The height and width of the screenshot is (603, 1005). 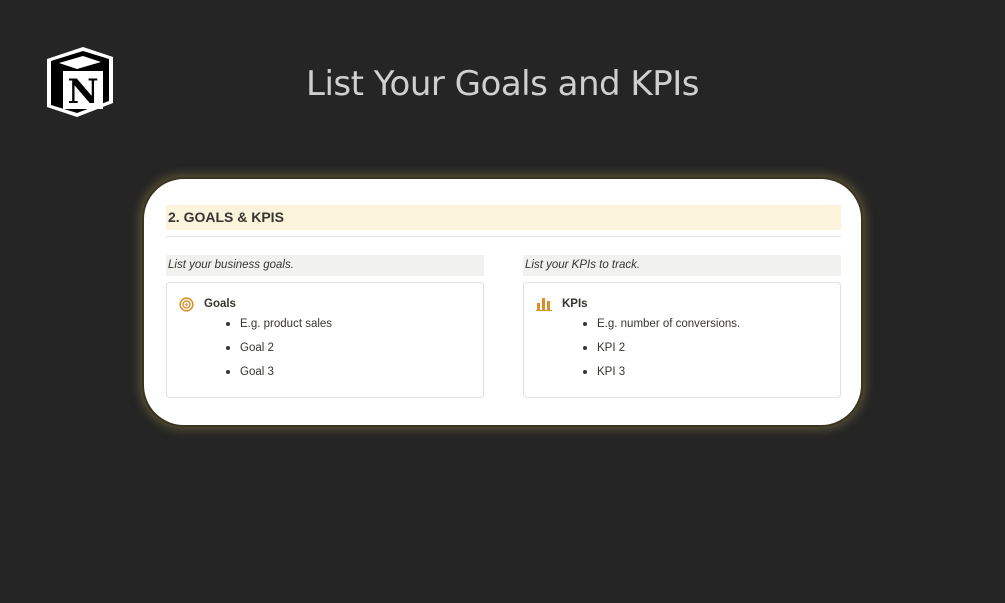 What do you see at coordinates (347, 348) in the screenshot?
I see `list-item: Goal 2` at bounding box center [347, 348].